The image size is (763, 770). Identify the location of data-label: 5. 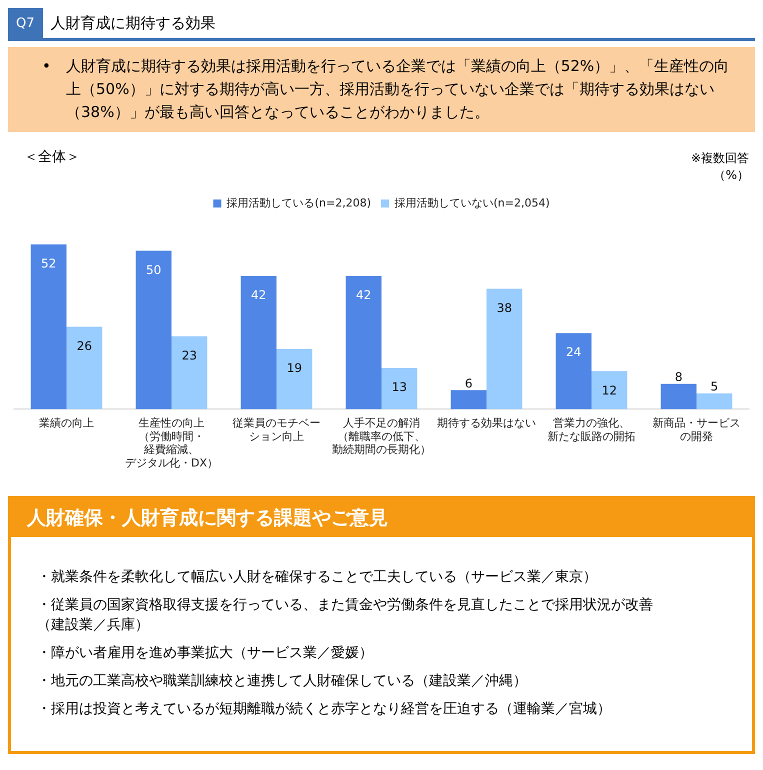
(714, 386).